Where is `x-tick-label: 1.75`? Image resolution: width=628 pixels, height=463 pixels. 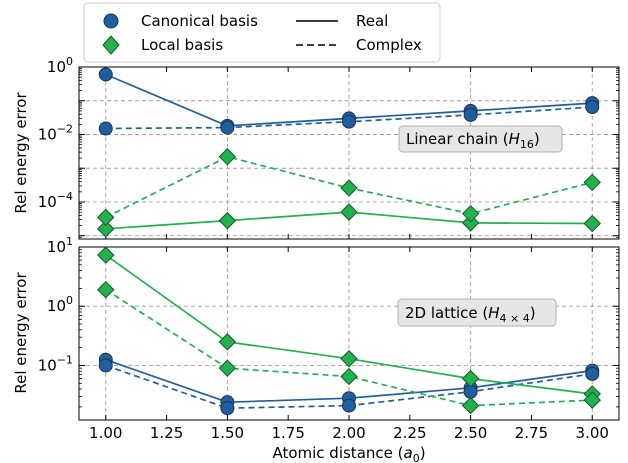
x-tick-label: 1.75 is located at coordinates (287, 433).